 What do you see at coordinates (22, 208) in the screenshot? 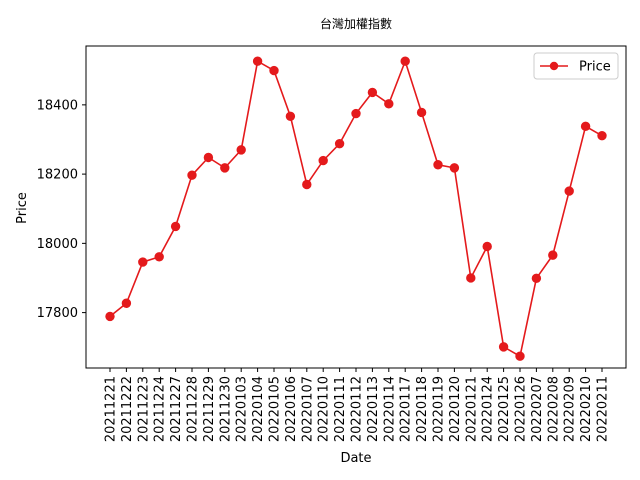
I see `y-axis-label: Price` at bounding box center [22, 208].